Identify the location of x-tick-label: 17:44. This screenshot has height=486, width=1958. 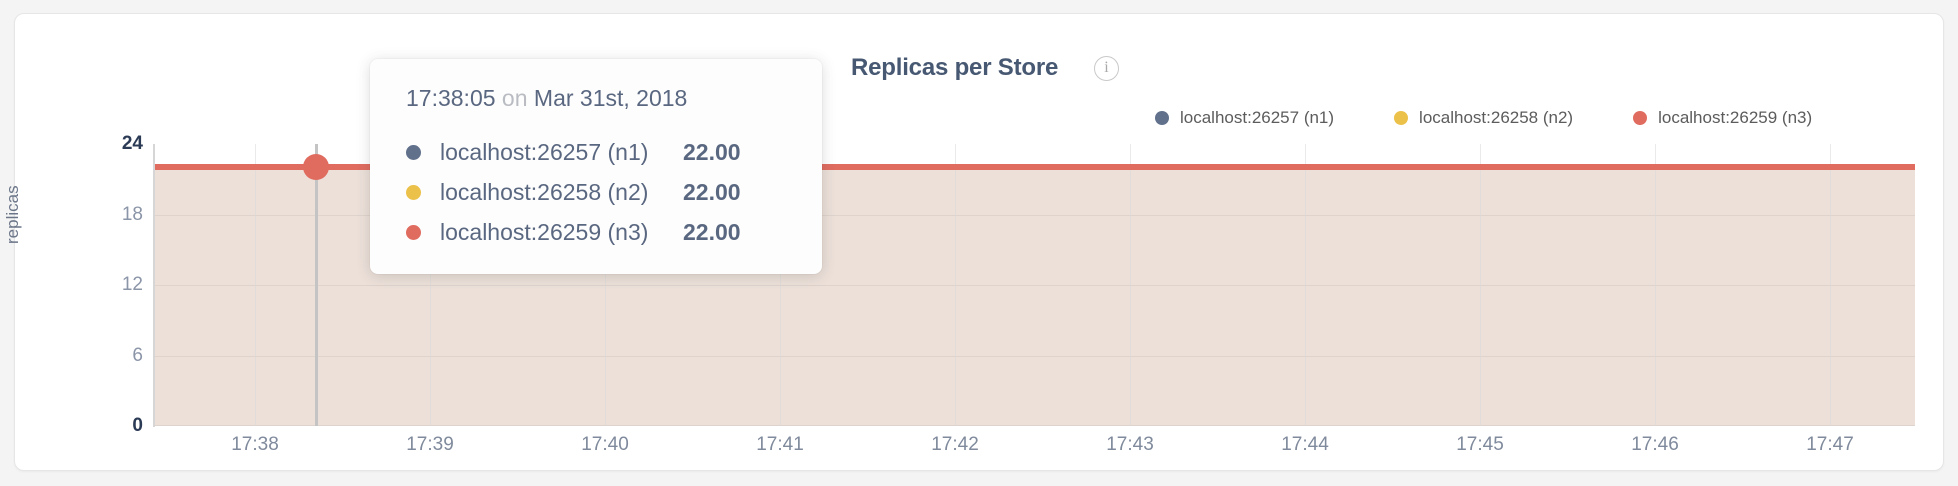
(1305, 444).